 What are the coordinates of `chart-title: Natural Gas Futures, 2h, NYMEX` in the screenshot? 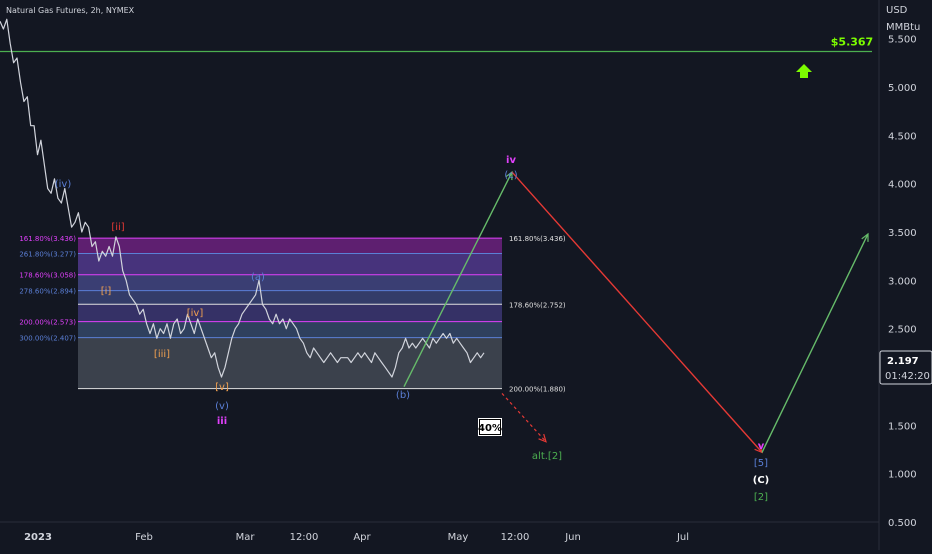 It's located at (70, 10).